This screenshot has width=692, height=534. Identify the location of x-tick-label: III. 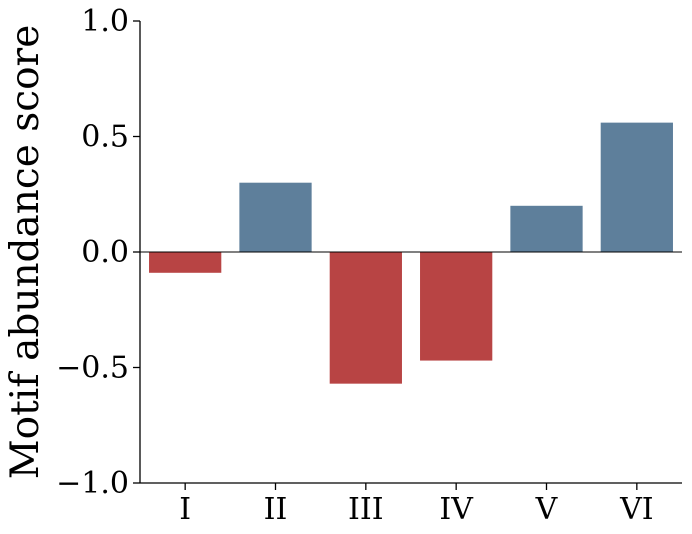
(366, 509).